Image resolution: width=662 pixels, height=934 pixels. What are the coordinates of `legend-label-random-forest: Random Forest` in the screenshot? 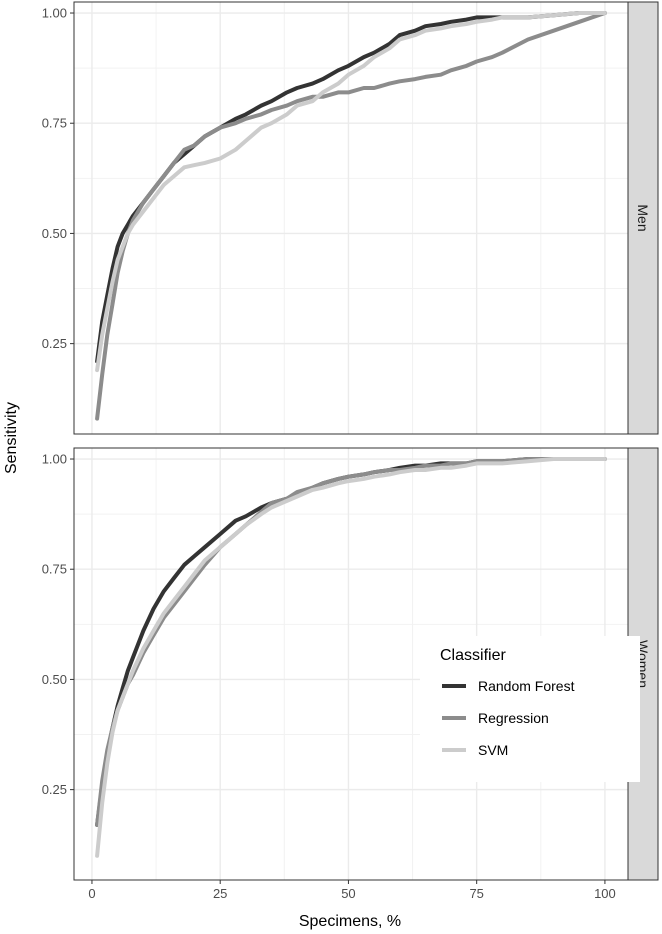 It's located at (526, 686).